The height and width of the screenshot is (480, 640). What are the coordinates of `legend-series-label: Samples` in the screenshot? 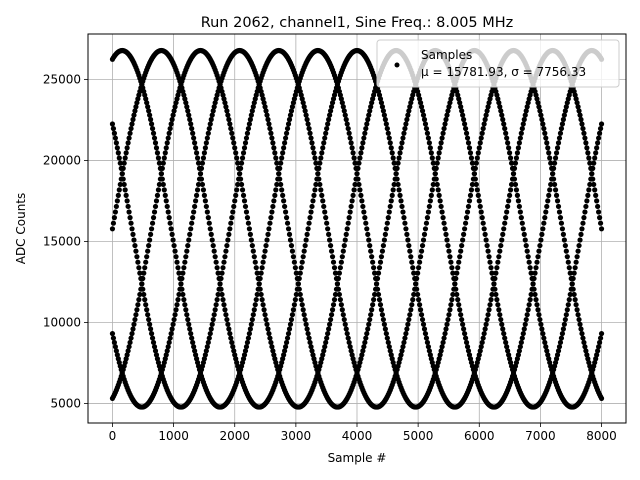 It's located at (446, 55).